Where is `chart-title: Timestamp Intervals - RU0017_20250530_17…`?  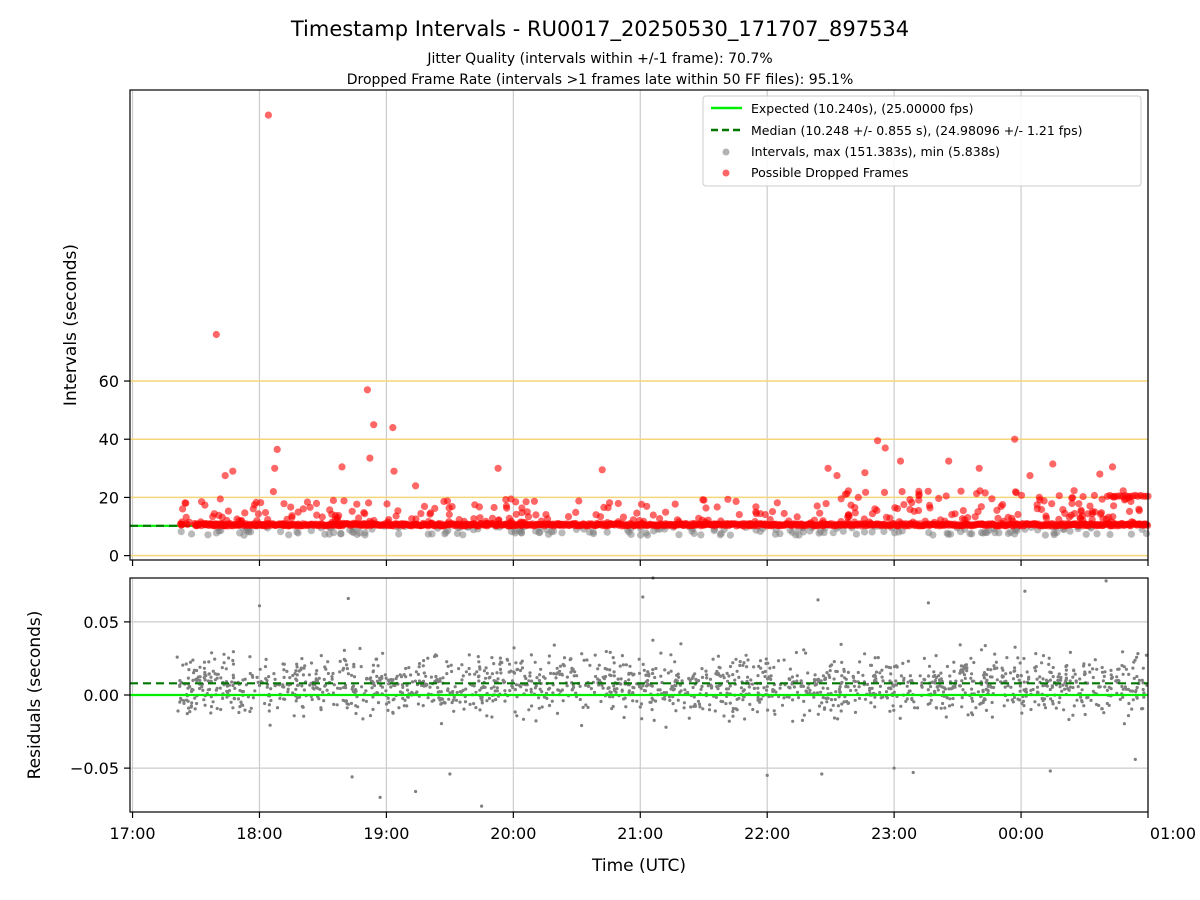
chart-title: Timestamp Intervals - RU0017_20250530_17… is located at coordinates (599, 29).